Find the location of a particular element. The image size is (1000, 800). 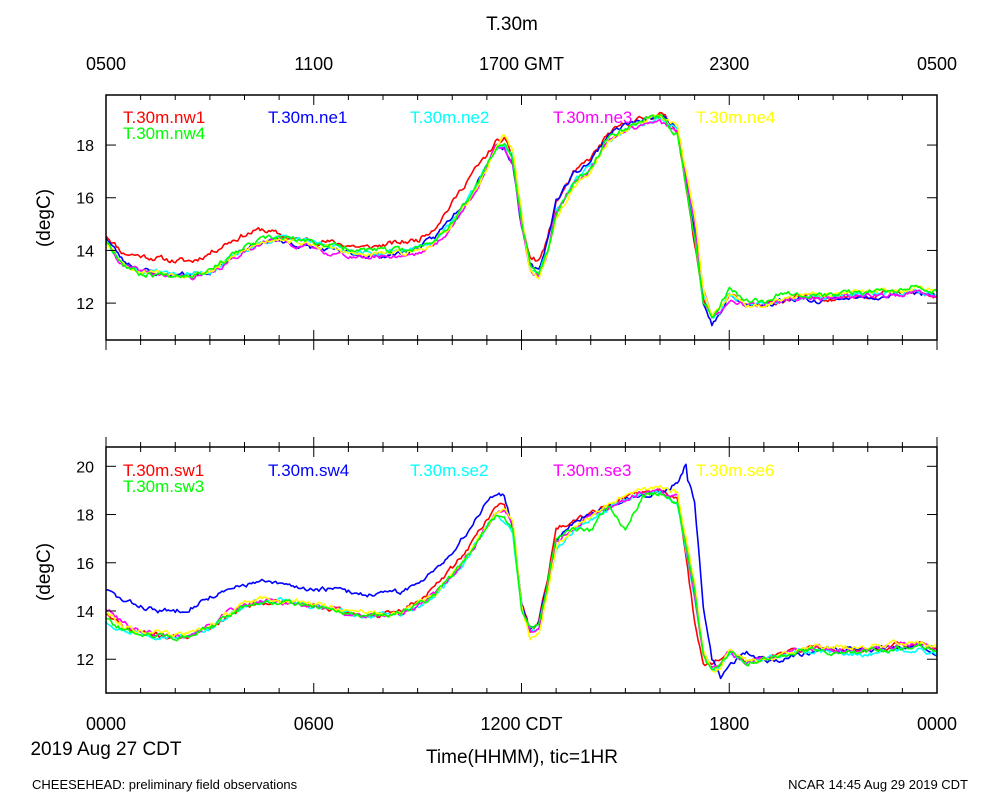

legend-entry: T.30m.sw1 is located at coordinates (163, 470).